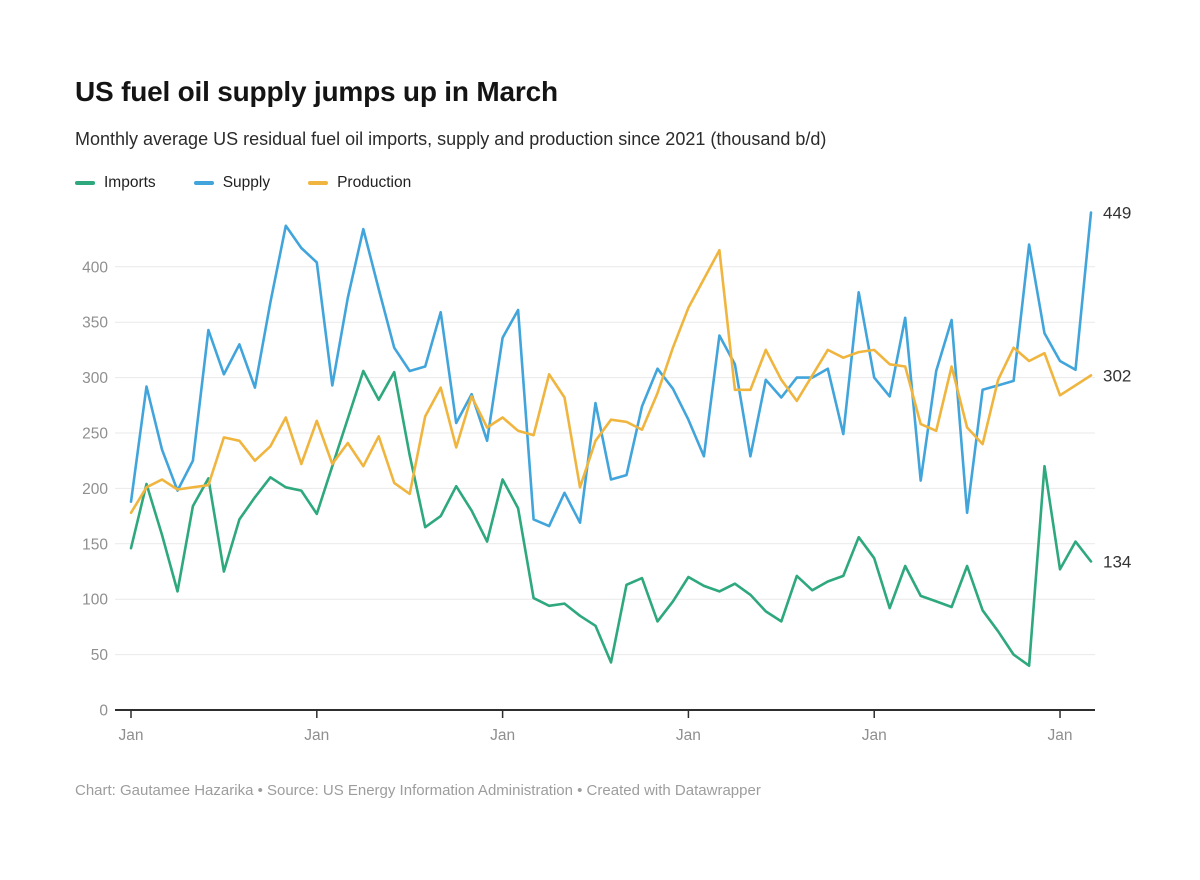  Describe the element at coordinates (95, 378) in the screenshot. I see `y-tick-label: 300` at that location.